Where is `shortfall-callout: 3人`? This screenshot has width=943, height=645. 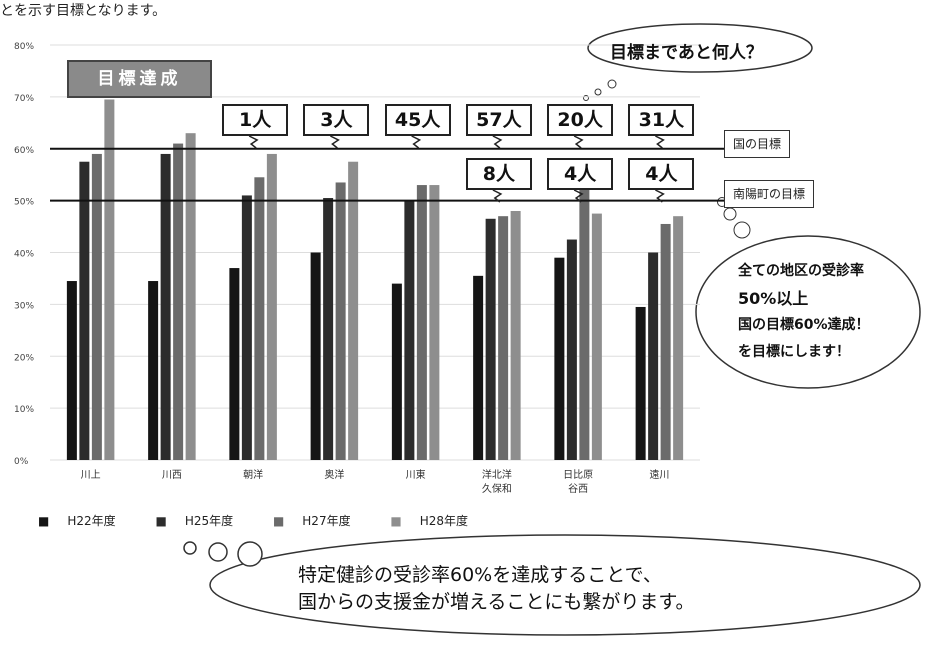
shortfall-callout: 3人 is located at coordinates (336, 120).